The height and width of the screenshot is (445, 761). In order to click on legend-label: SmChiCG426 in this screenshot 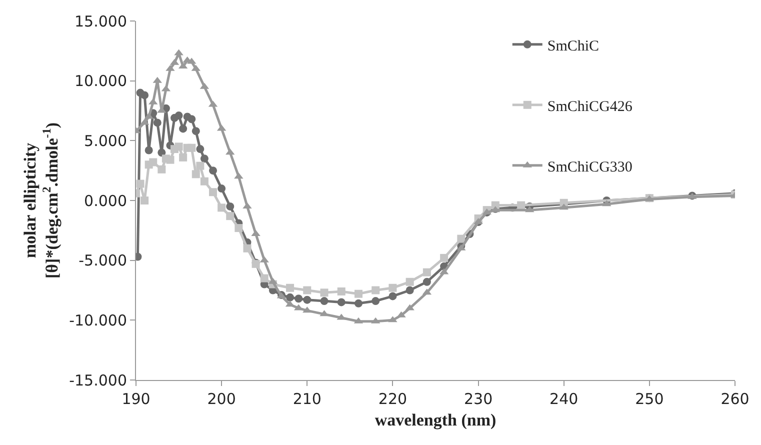, I will do `click(590, 106)`.